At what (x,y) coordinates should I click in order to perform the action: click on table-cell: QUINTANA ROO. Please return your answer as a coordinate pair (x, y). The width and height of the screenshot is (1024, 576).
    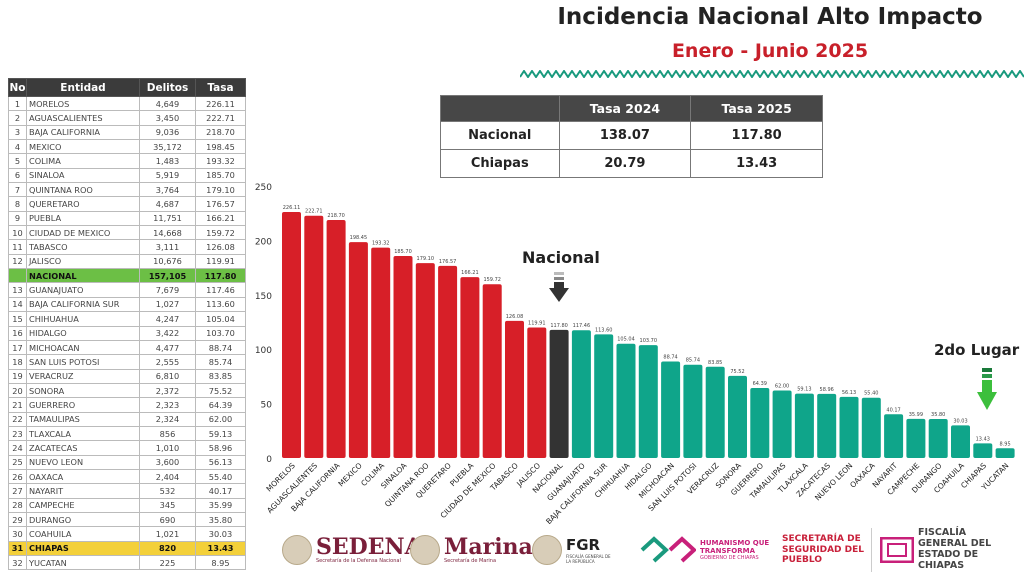
    Looking at the image, I should click on (83, 190).